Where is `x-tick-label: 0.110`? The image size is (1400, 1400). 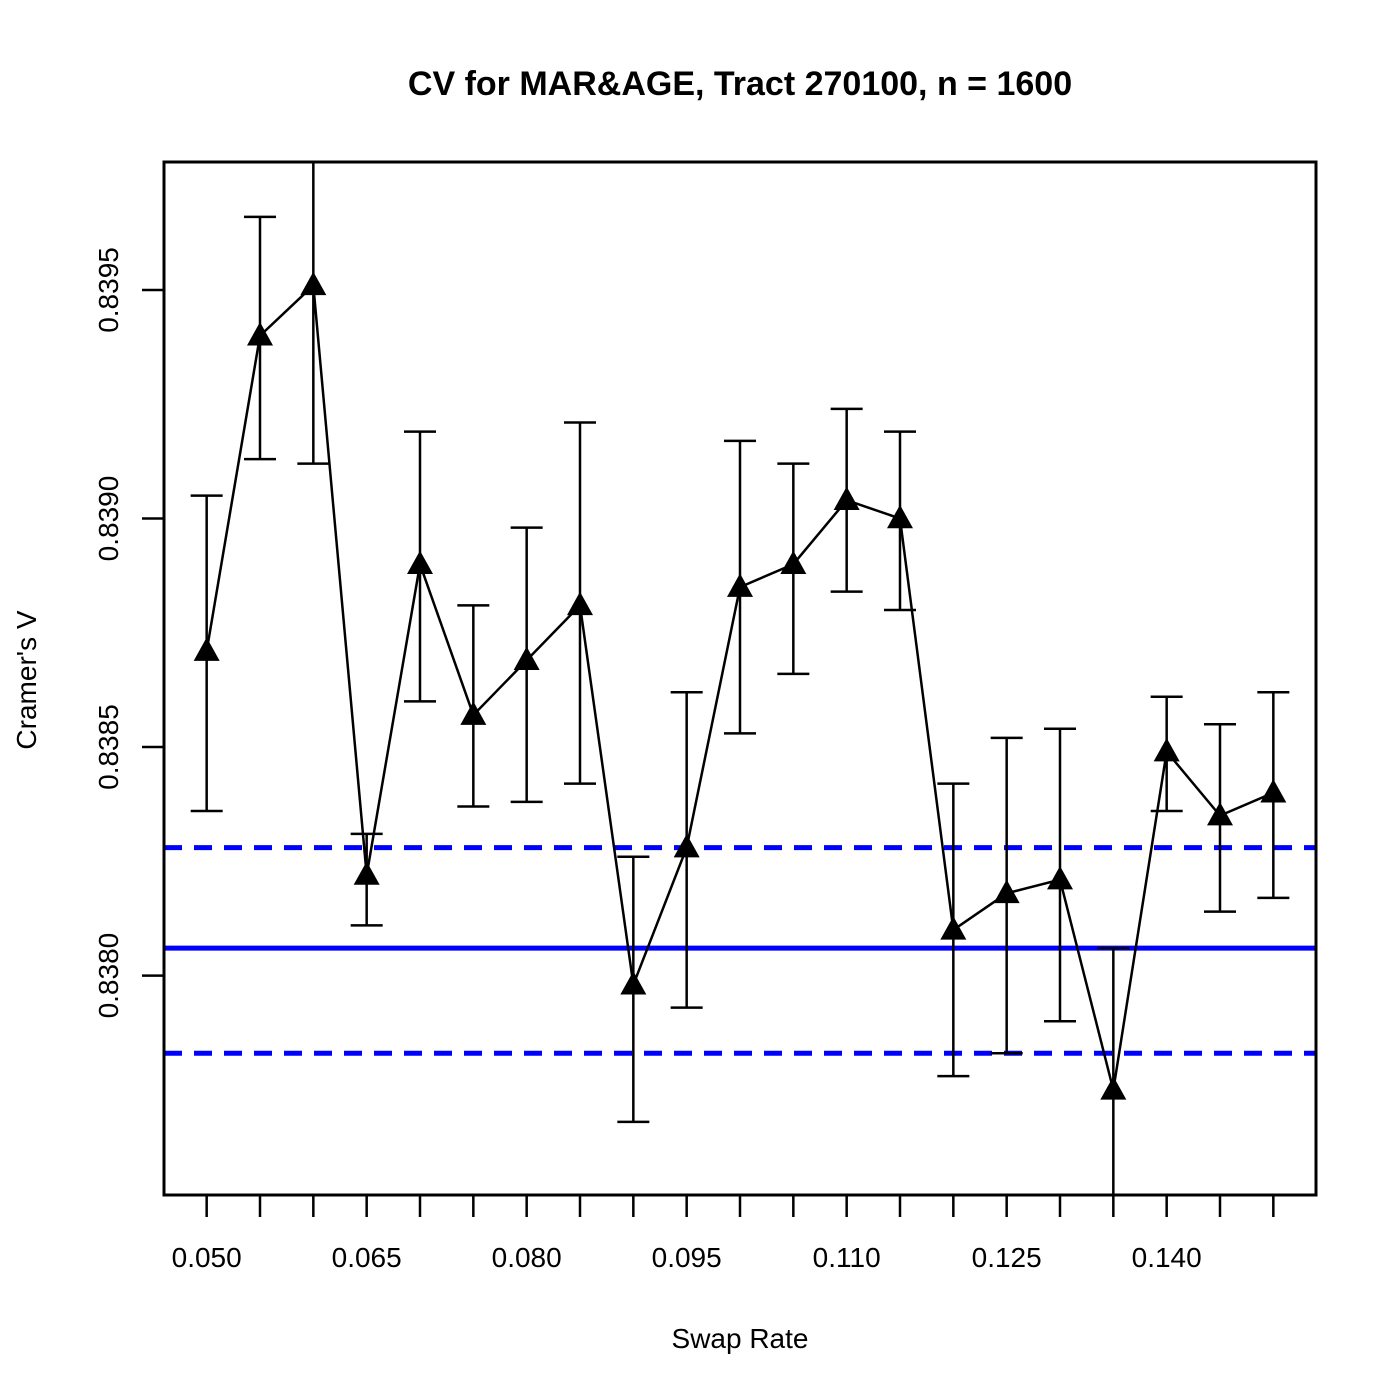 x-tick-label: 0.110 is located at coordinates (847, 1257).